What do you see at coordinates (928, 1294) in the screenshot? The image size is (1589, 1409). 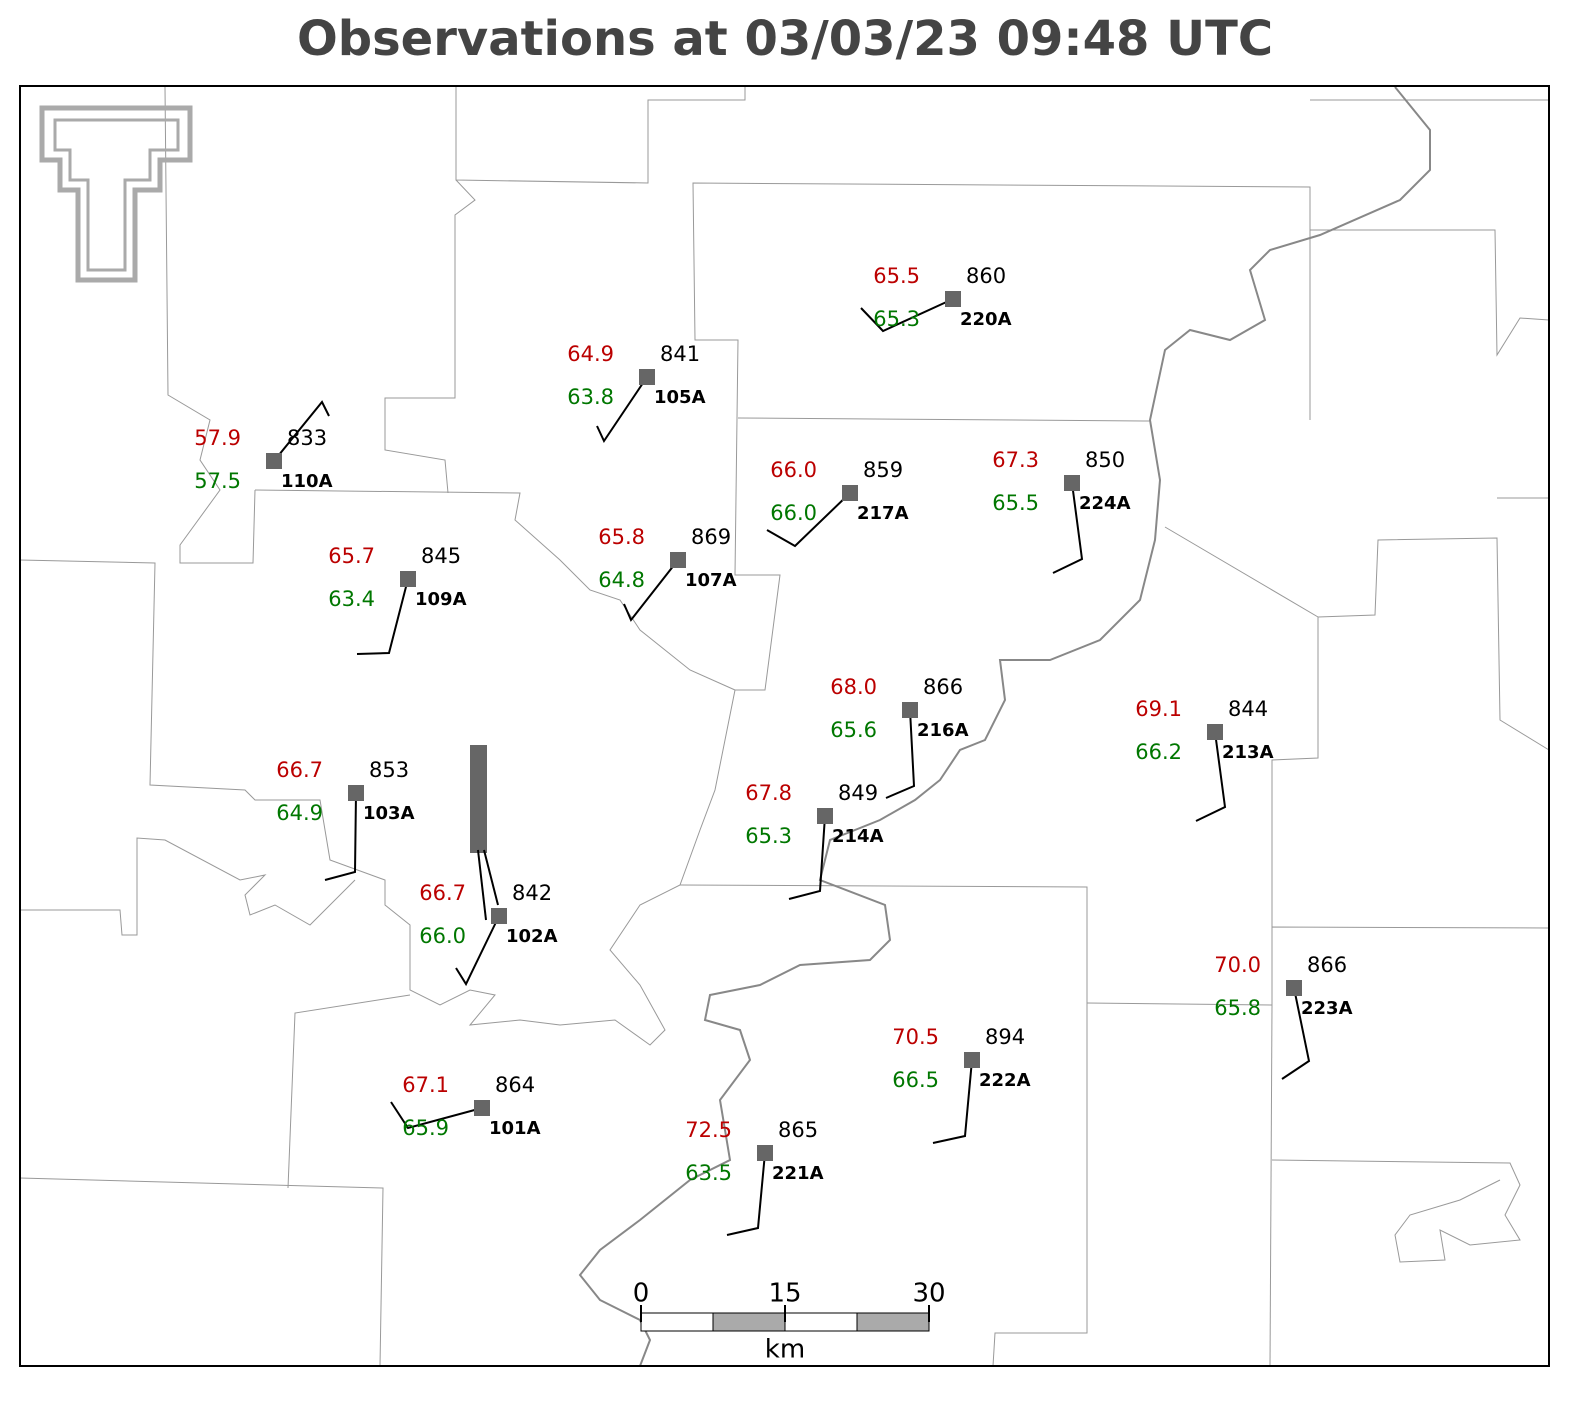 I see `scale-label: 30` at bounding box center [928, 1294].